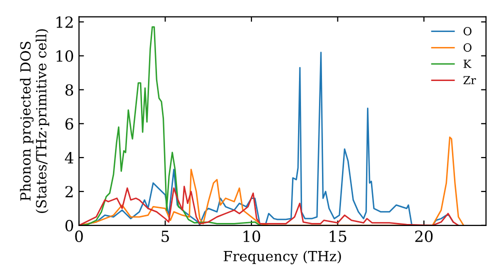  What do you see at coordinates (424, 236) in the screenshot?
I see `x-tick-label: 20` at bounding box center [424, 236].